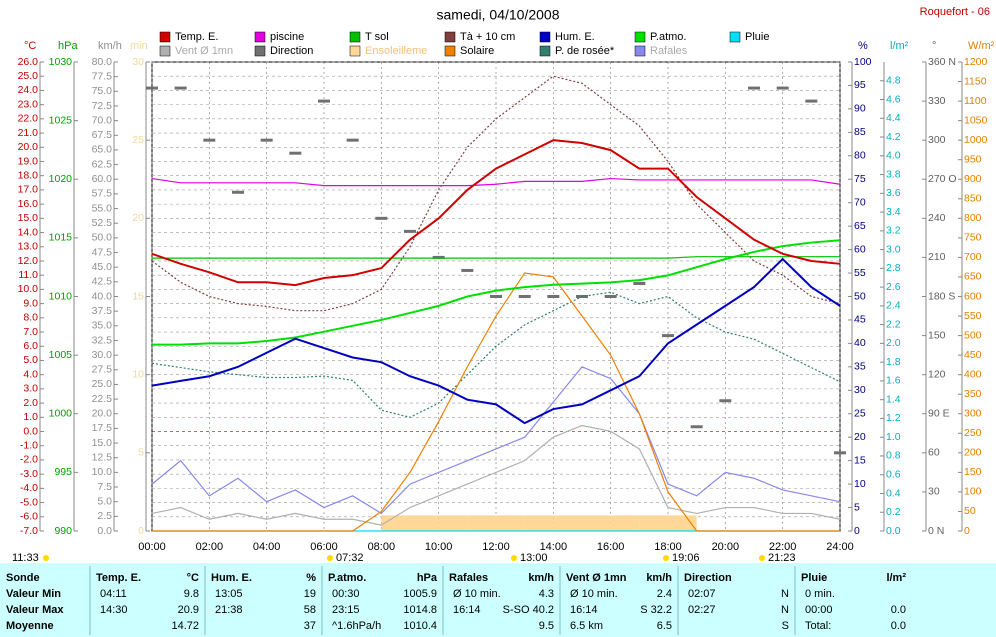 This screenshot has width=996, height=637. Describe the element at coordinates (102, 458) in the screenshot. I see `y-tick-label: 12.5` at that location.